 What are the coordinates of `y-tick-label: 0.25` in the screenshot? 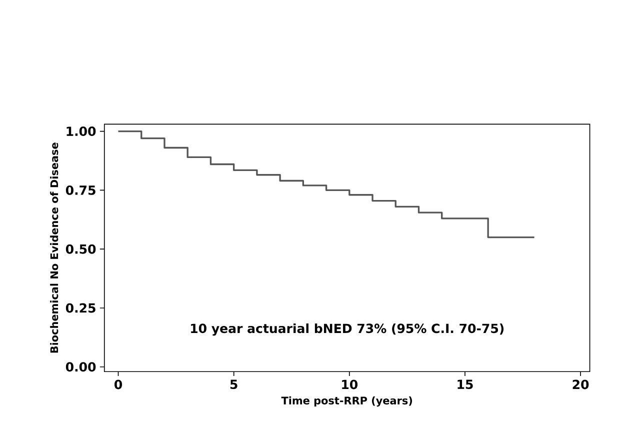 It's located at (81, 308).